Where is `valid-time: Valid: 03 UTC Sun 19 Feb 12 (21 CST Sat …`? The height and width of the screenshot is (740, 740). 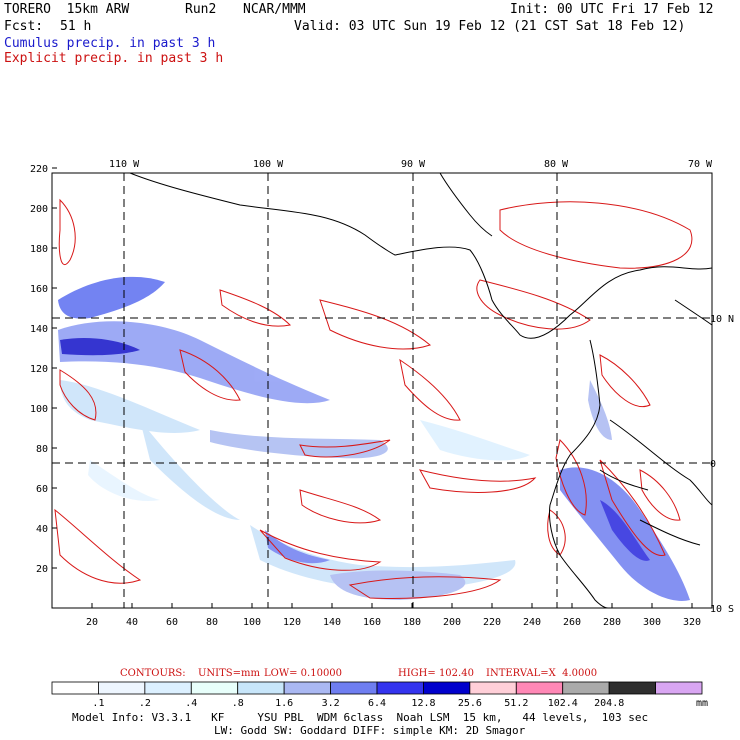
valid-time: Valid: 03 UTC Sun 19 Feb 12 (21 CST Sat … is located at coordinates (490, 26).